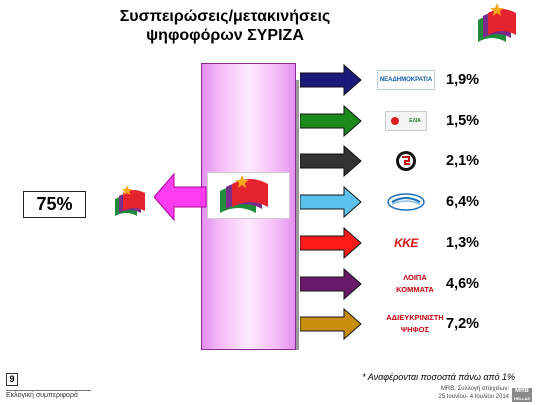 The image size is (539, 405). What do you see at coordinates (244, 194) in the screenshot?
I see `syriza-flag-logo-center` at bounding box center [244, 194].